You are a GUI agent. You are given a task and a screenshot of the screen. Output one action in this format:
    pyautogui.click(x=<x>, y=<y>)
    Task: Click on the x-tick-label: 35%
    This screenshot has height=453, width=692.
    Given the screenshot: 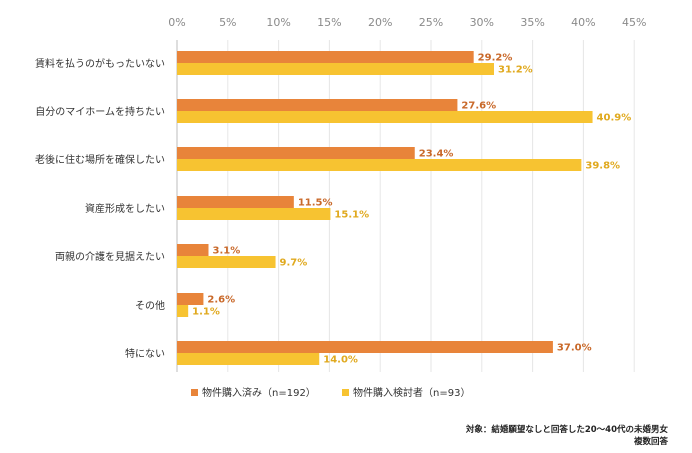 What is the action you would take?
    pyautogui.click(x=532, y=22)
    